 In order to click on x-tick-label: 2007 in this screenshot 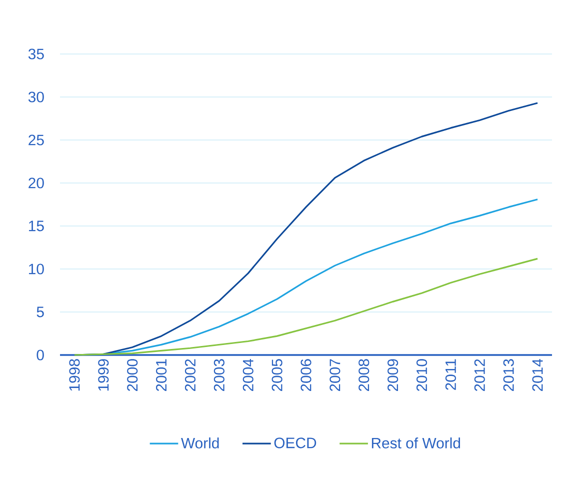, I will do `click(335, 375)`.